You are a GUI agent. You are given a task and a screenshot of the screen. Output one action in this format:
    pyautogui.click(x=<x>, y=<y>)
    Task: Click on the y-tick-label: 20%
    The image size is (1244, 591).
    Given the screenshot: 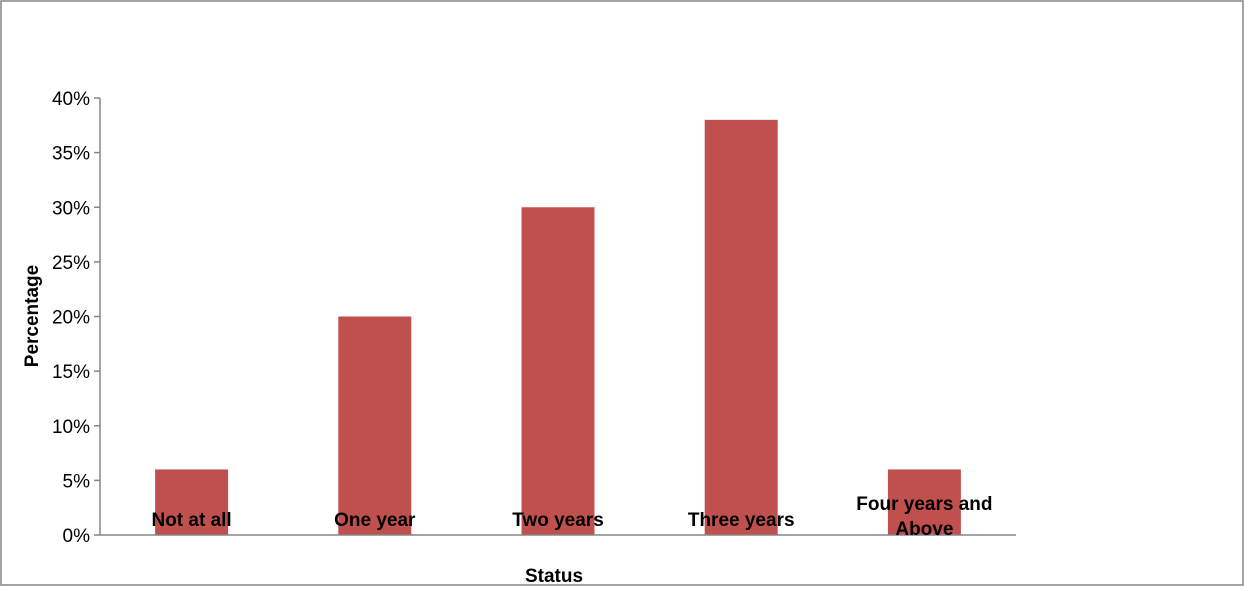 What is the action you would take?
    pyautogui.click(x=71, y=318)
    